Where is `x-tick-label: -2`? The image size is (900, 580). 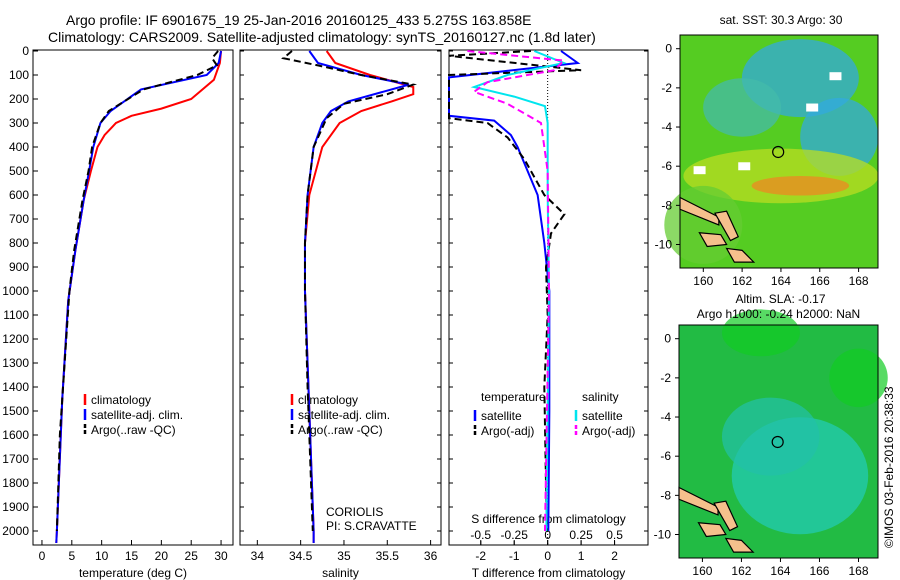
x-tick-label: -2 is located at coordinates (480, 556).